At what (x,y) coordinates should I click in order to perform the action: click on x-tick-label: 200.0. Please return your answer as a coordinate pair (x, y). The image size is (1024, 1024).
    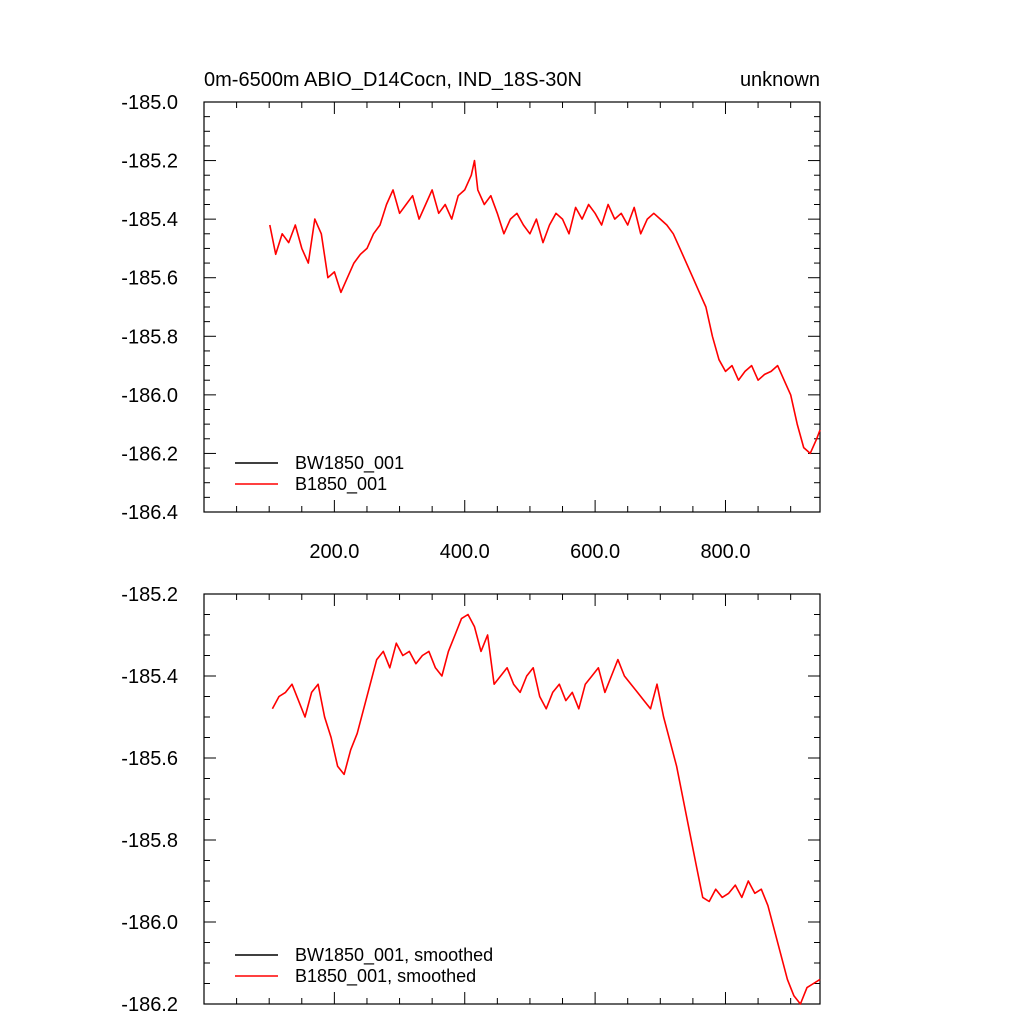
    Looking at the image, I should click on (334, 552).